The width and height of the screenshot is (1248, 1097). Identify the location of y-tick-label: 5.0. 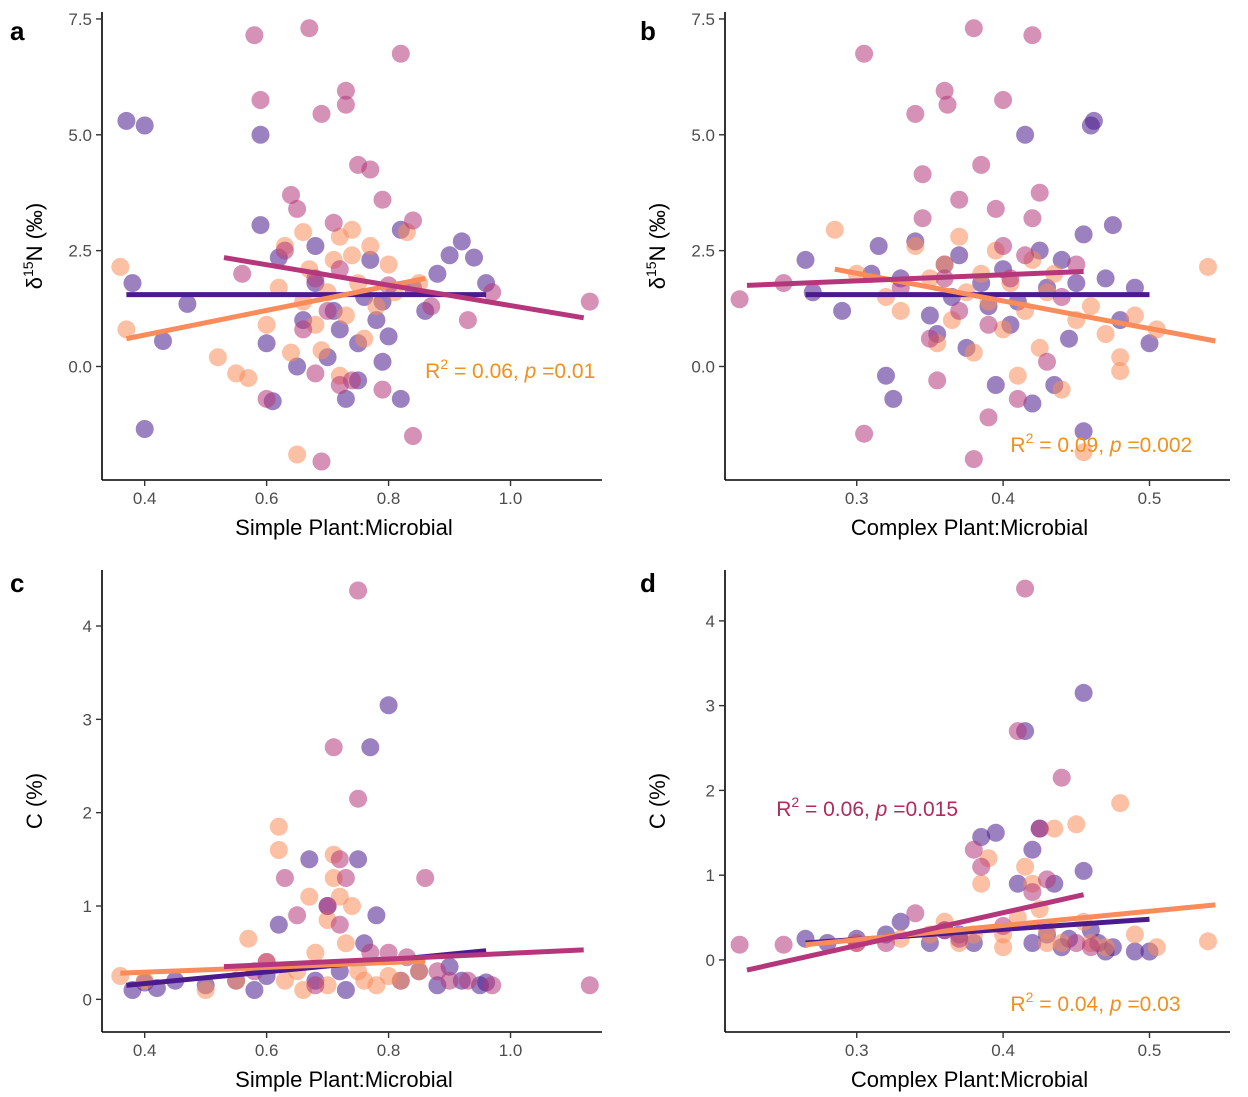
(80, 135).